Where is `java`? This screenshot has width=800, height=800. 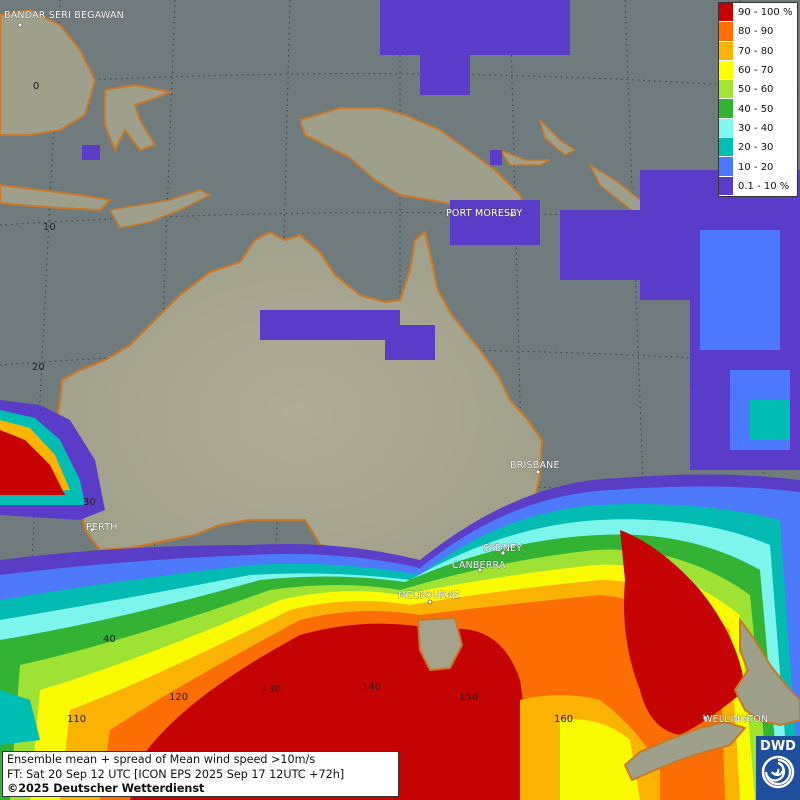 java is located at coordinates (56, 197).